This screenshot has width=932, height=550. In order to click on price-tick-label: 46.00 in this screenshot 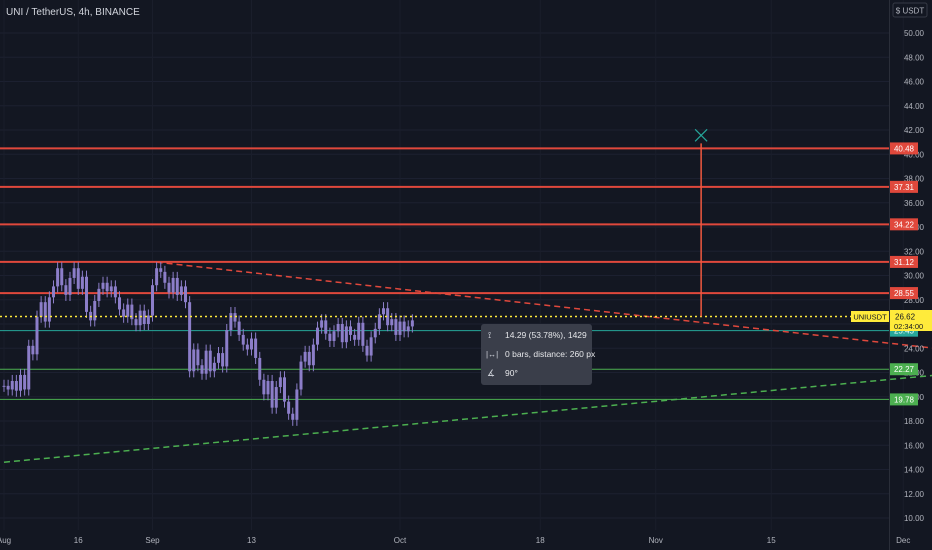, I will do `click(914, 82)`.